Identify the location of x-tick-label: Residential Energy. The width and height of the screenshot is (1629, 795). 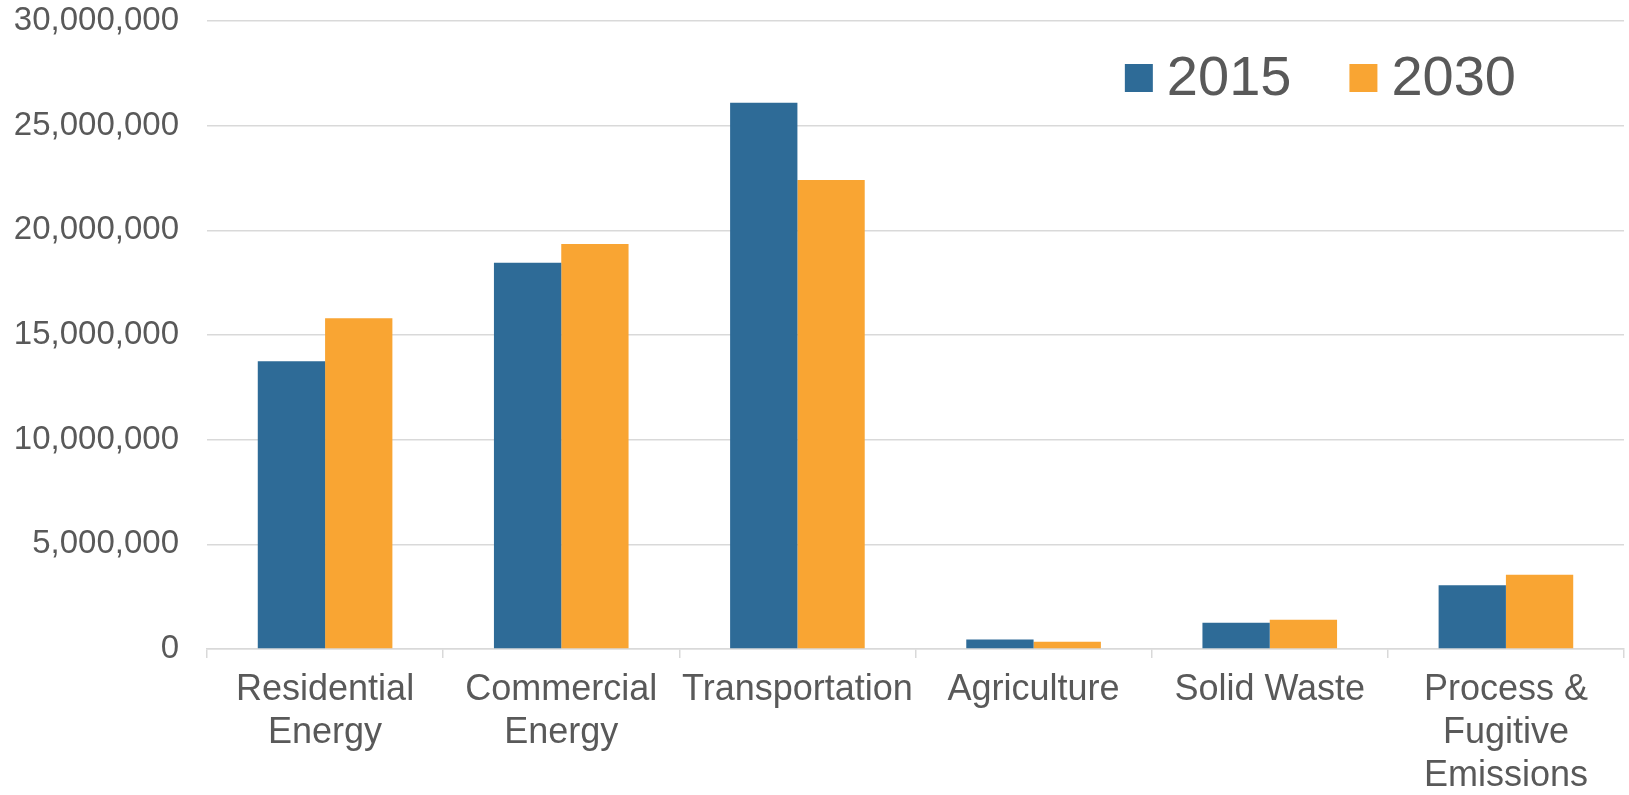
(325, 708).